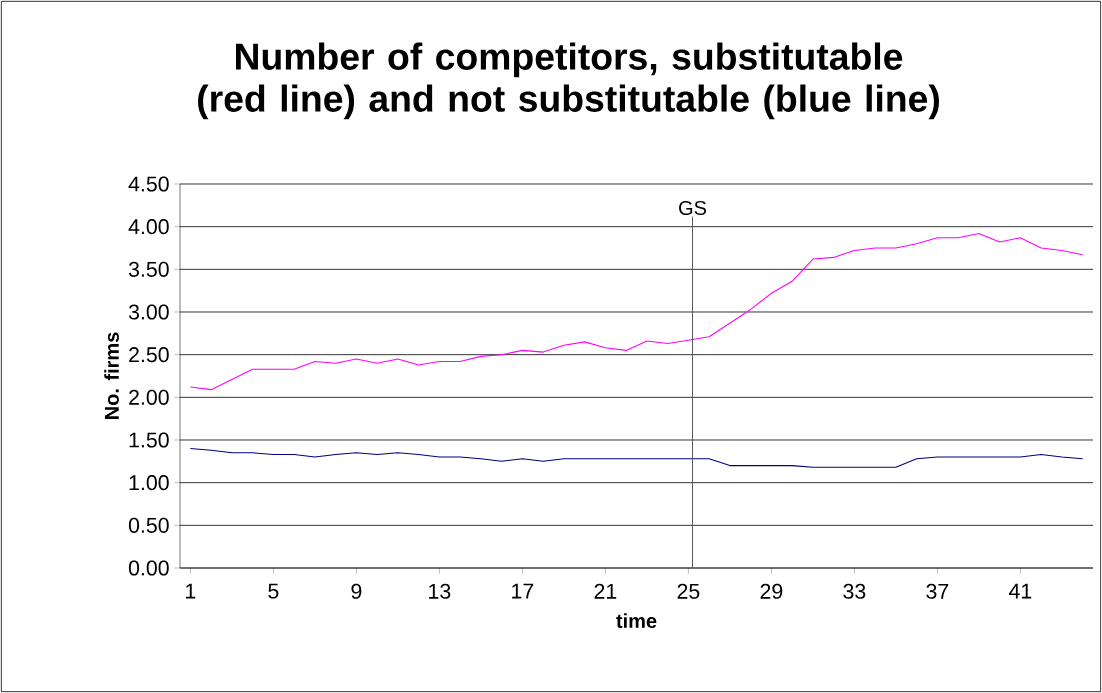 The width and height of the screenshot is (1102, 693). What do you see at coordinates (148, 568) in the screenshot?
I see `y-tick-label: 0.00` at bounding box center [148, 568].